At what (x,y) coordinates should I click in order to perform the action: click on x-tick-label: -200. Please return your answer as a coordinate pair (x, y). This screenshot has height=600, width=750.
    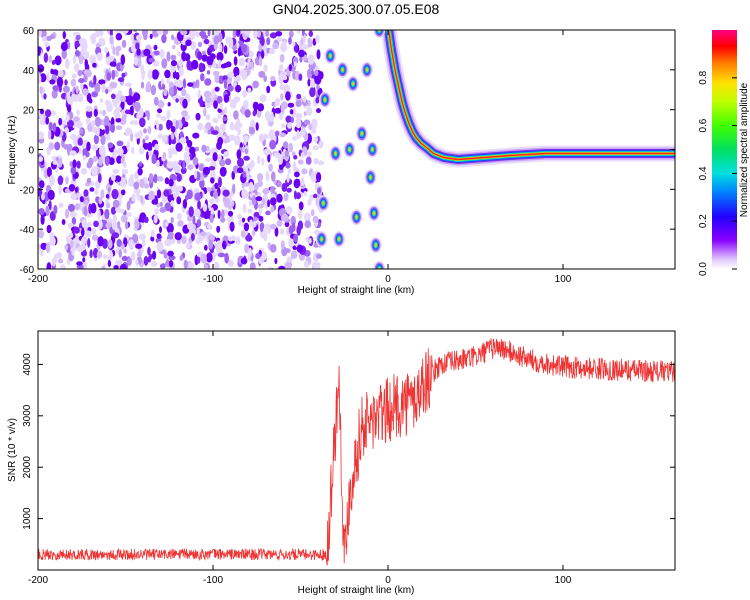
    Looking at the image, I should click on (38, 279).